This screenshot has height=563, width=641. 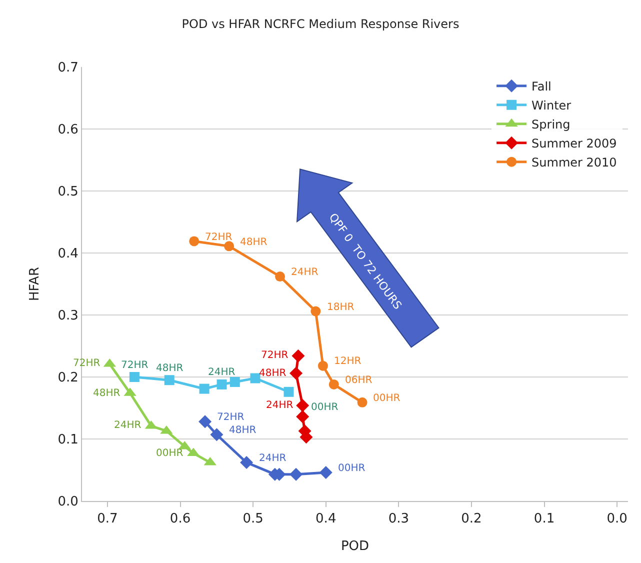 I want to click on y-tick-label: 0.0, so click(x=68, y=502).